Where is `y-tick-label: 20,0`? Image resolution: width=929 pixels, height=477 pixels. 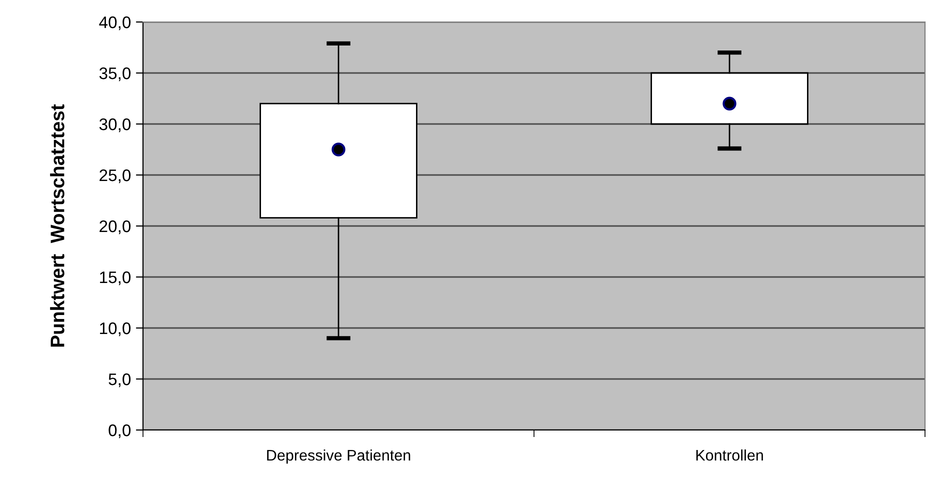 y-tick-label: 20,0 is located at coordinates (115, 227).